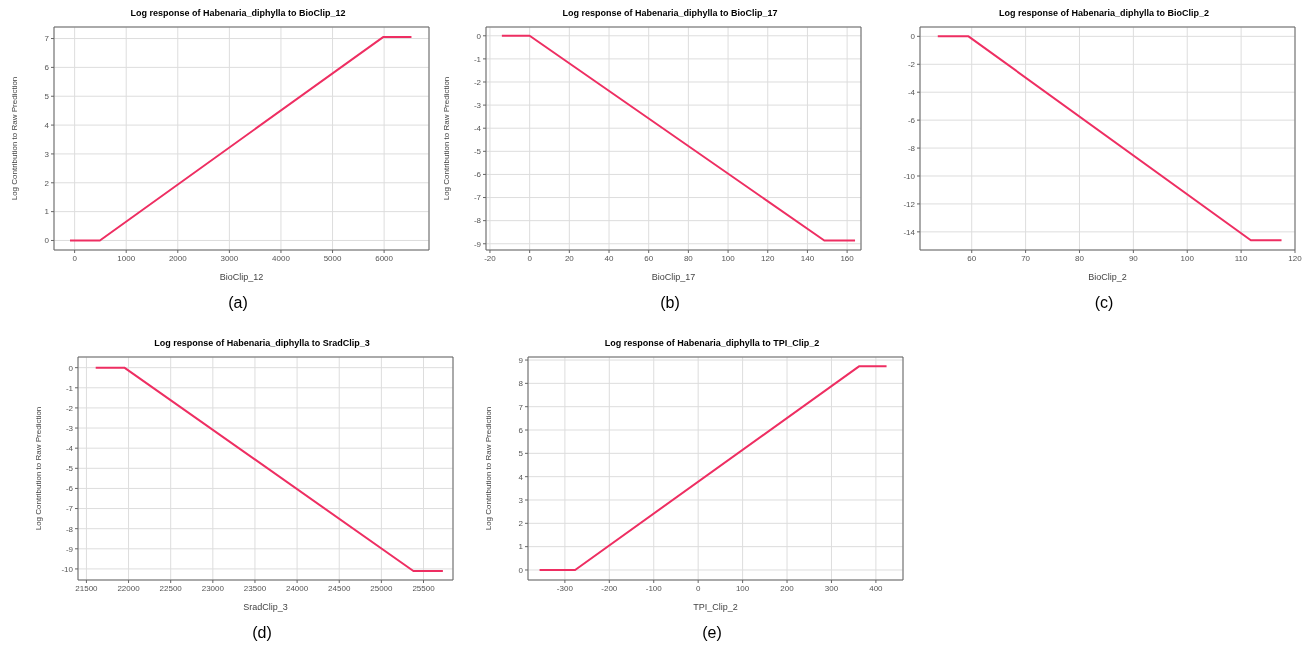 This screenshot has width=1307, height=663. Describe the element at coordinates (847, 258) in the screenshot. I see `x-tick-label: 160` at that location.